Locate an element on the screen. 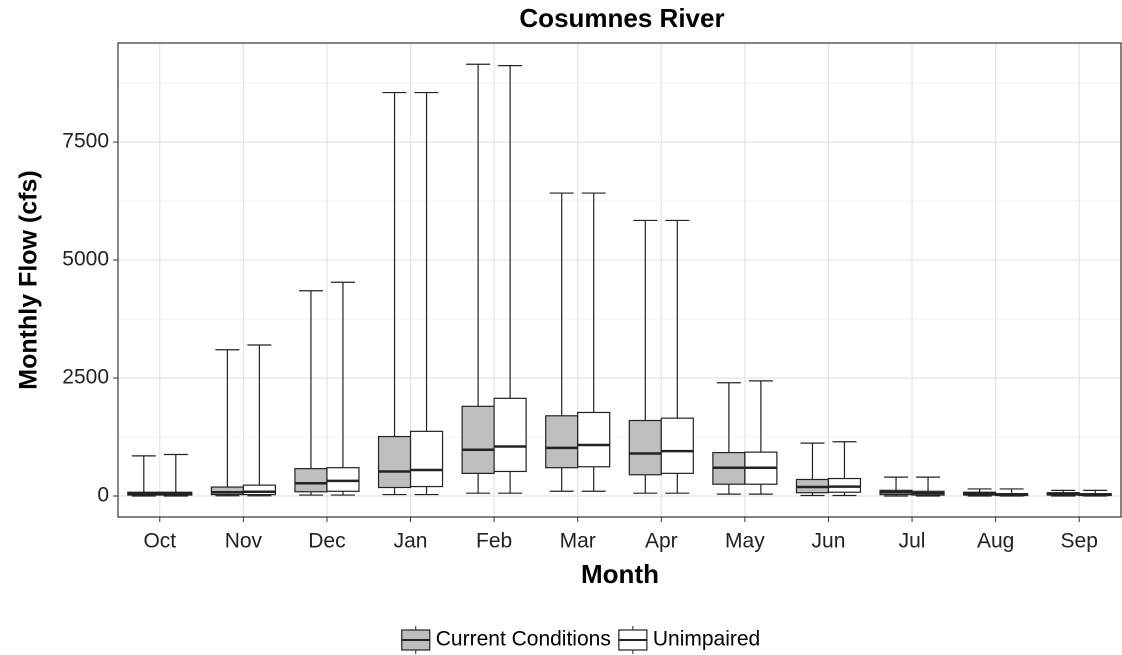  x-tick-label: Feb is located at coordinates (494, 541).